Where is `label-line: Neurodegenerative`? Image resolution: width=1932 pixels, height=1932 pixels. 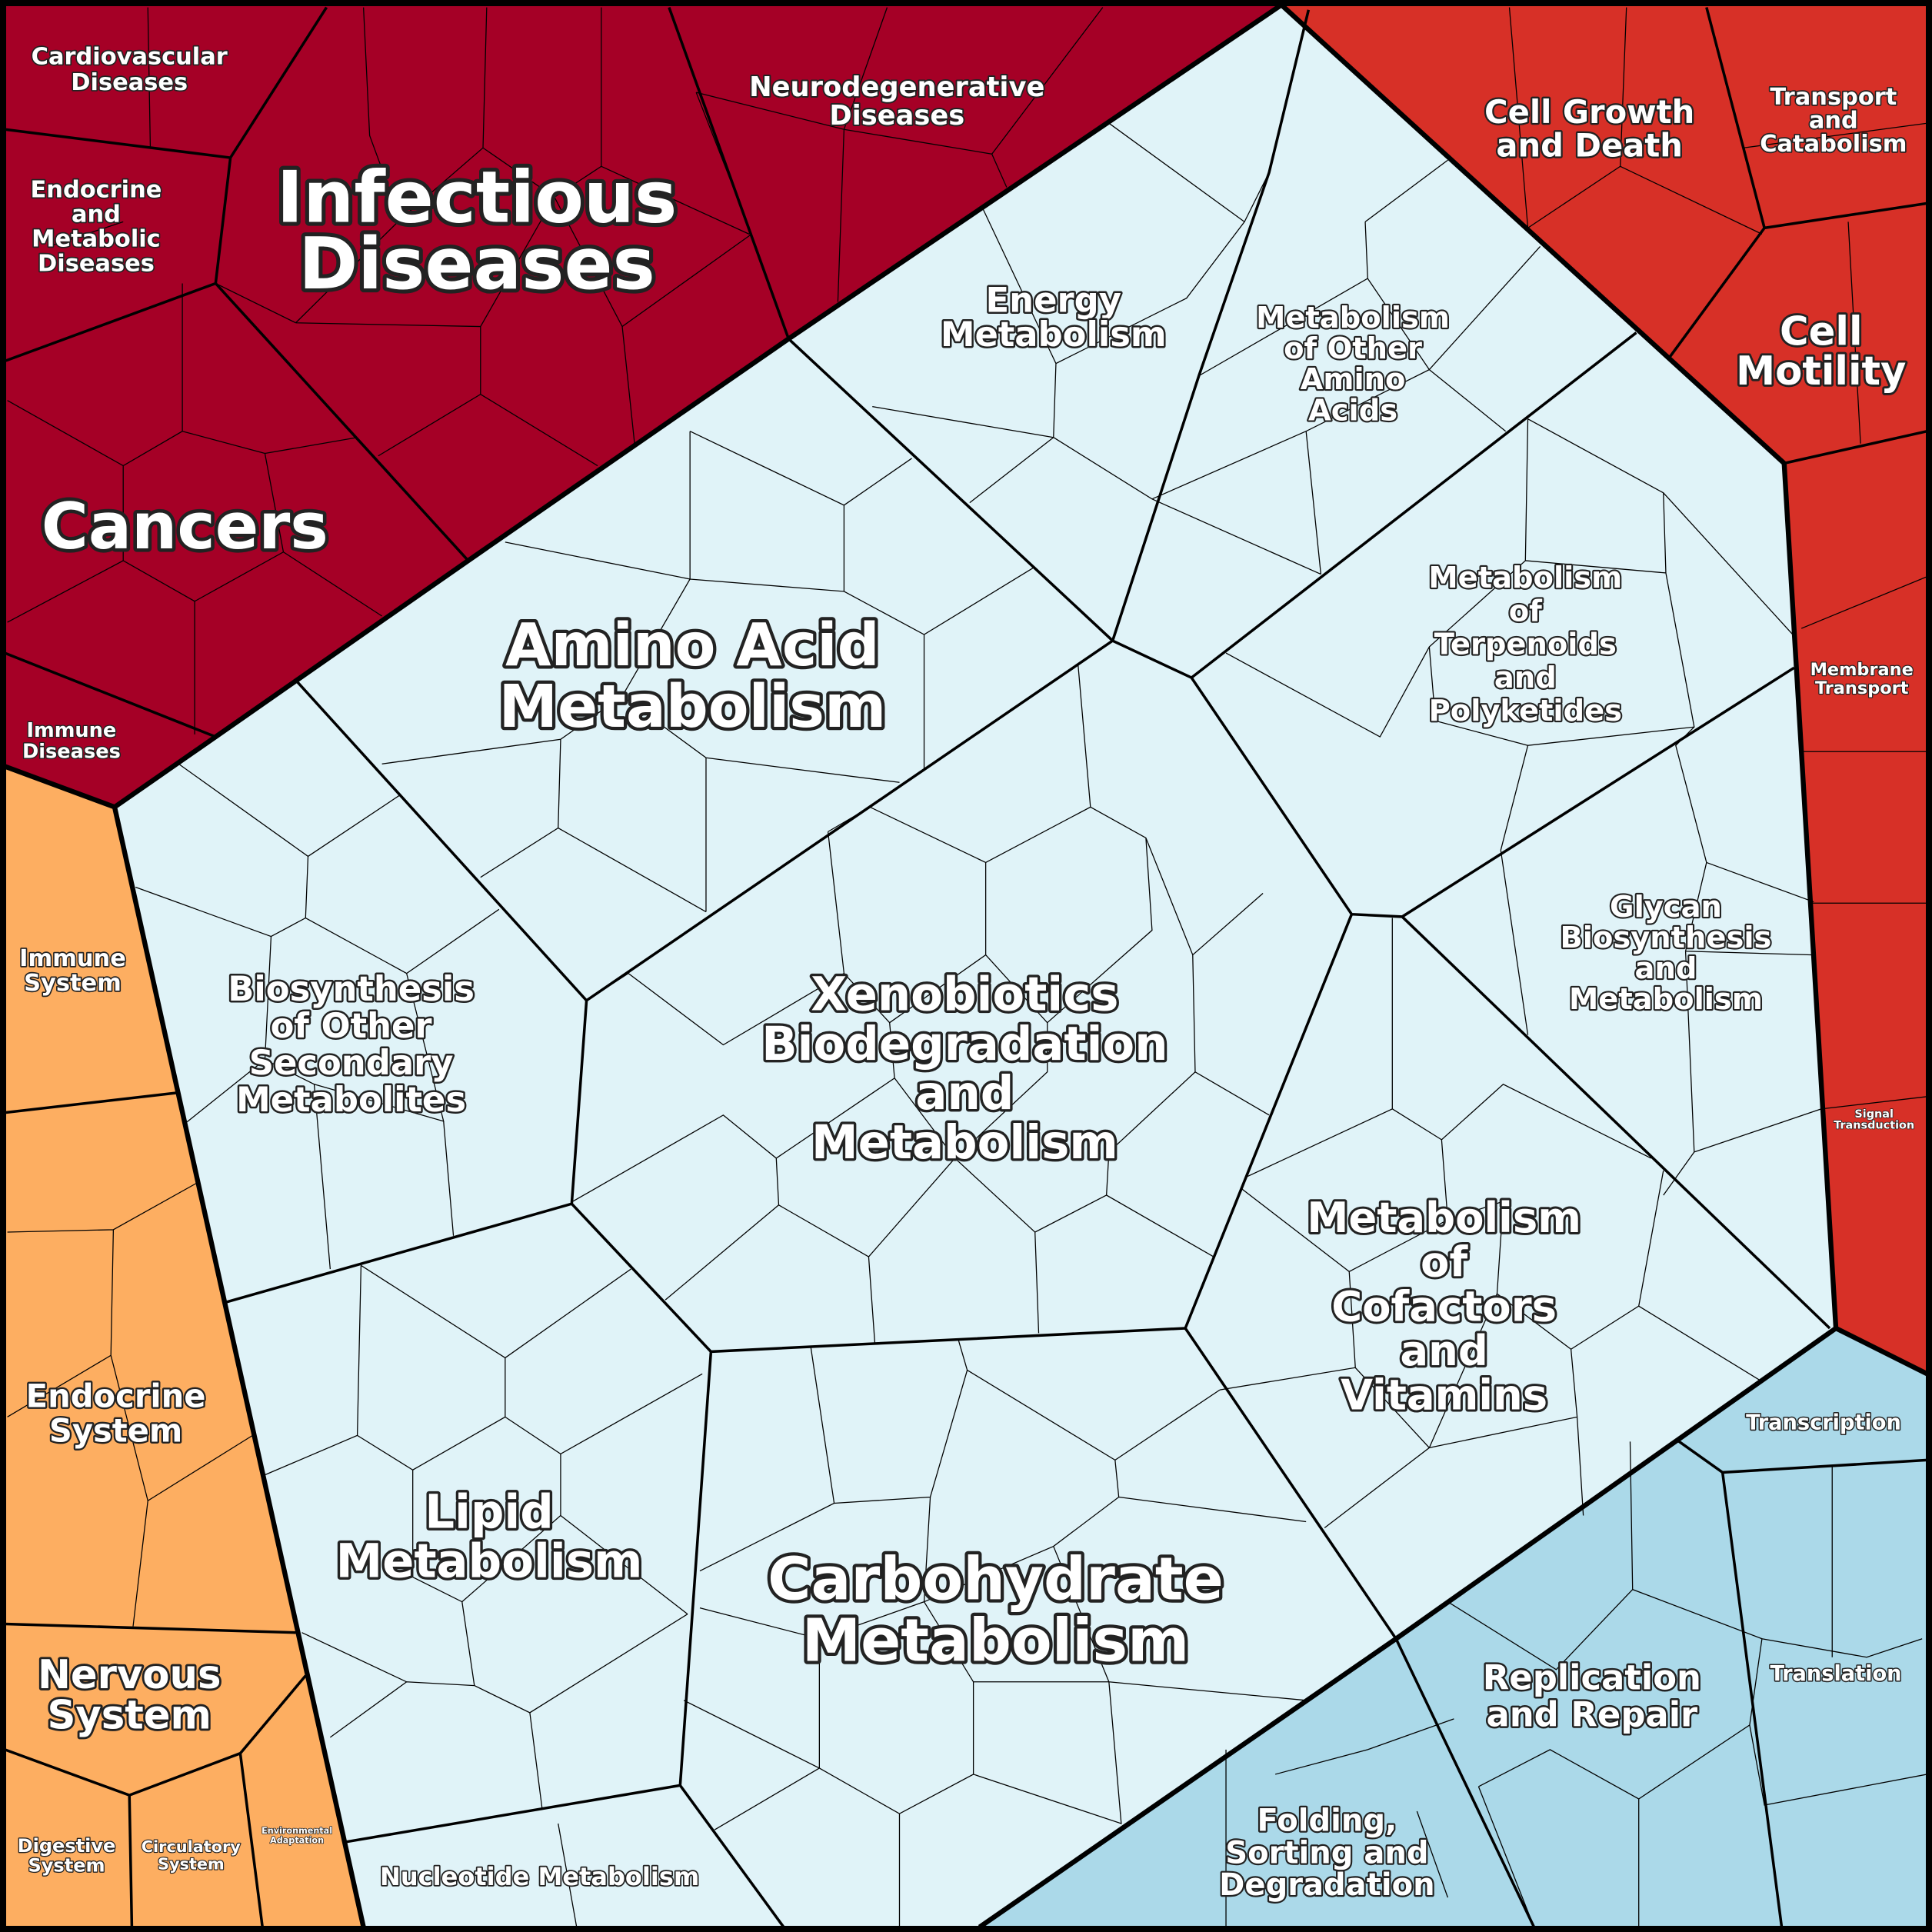 label-line: Neurodegenerative is located at coordinates (896, 87).